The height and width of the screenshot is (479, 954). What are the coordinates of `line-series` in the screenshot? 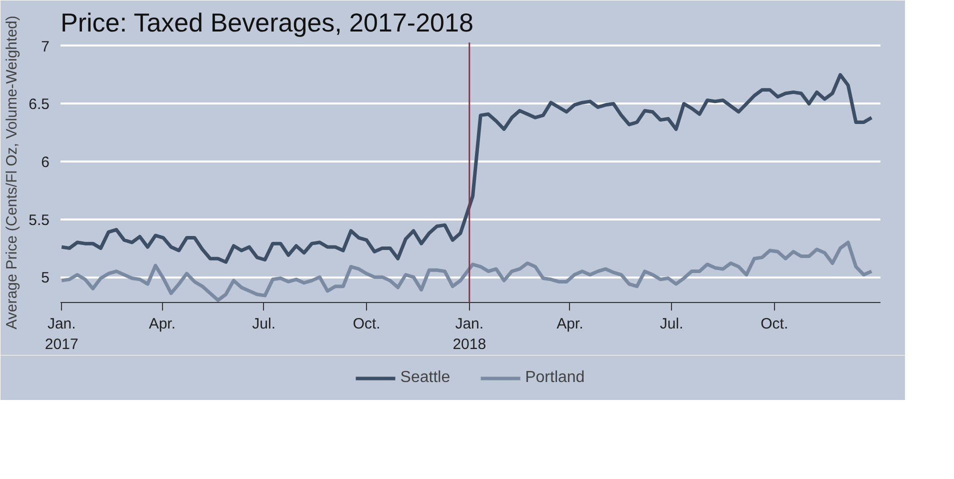 It's located at (467, 271).